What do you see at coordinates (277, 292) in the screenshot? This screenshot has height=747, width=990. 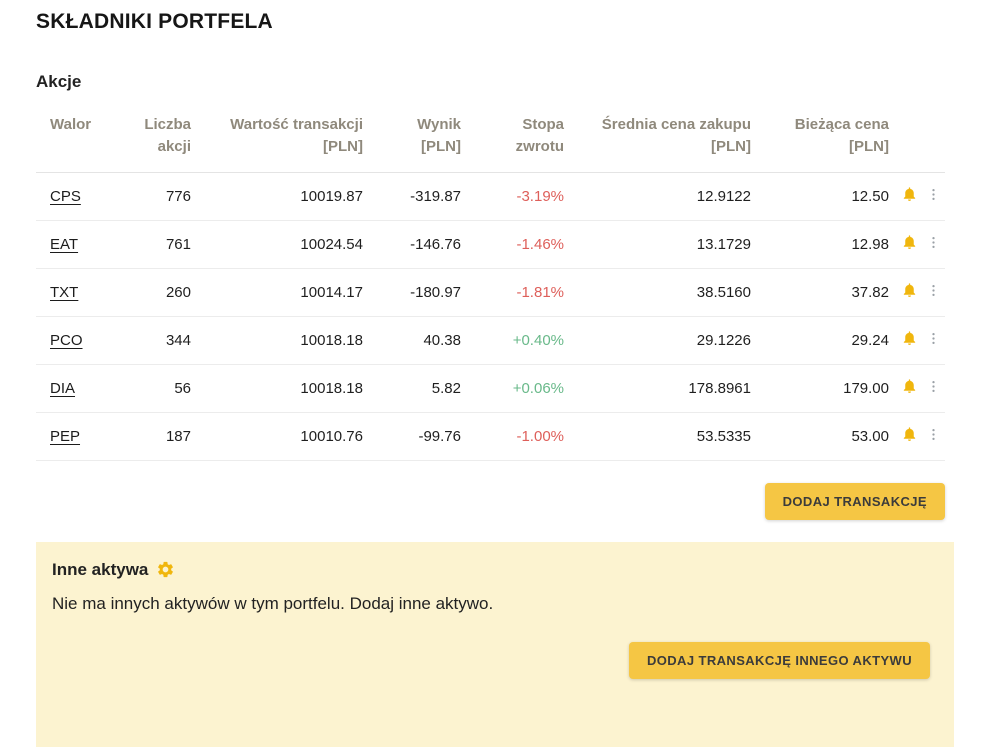 I see `transaction-value-cell: 10014.17` at bounding box center [277, 292].